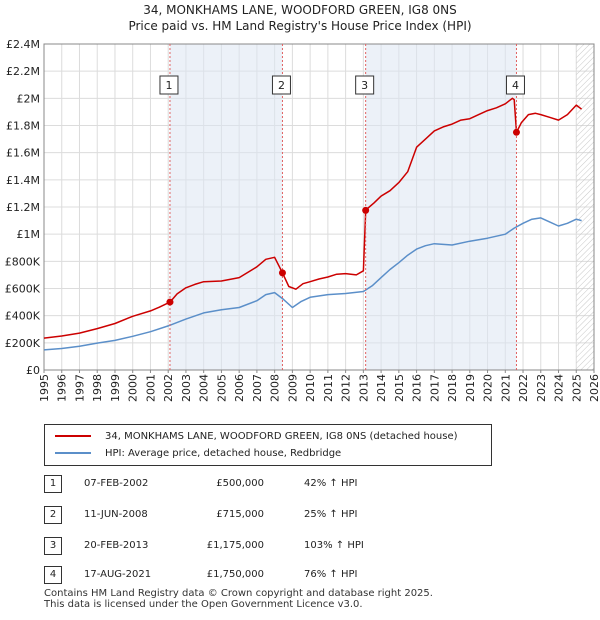 Image resolution: width=600 pixels, height=620 pixels. What do you see at coordinates (73, 436) in the screenshot?
I see `legend-red-swatch` at bounding box center [73, 436].